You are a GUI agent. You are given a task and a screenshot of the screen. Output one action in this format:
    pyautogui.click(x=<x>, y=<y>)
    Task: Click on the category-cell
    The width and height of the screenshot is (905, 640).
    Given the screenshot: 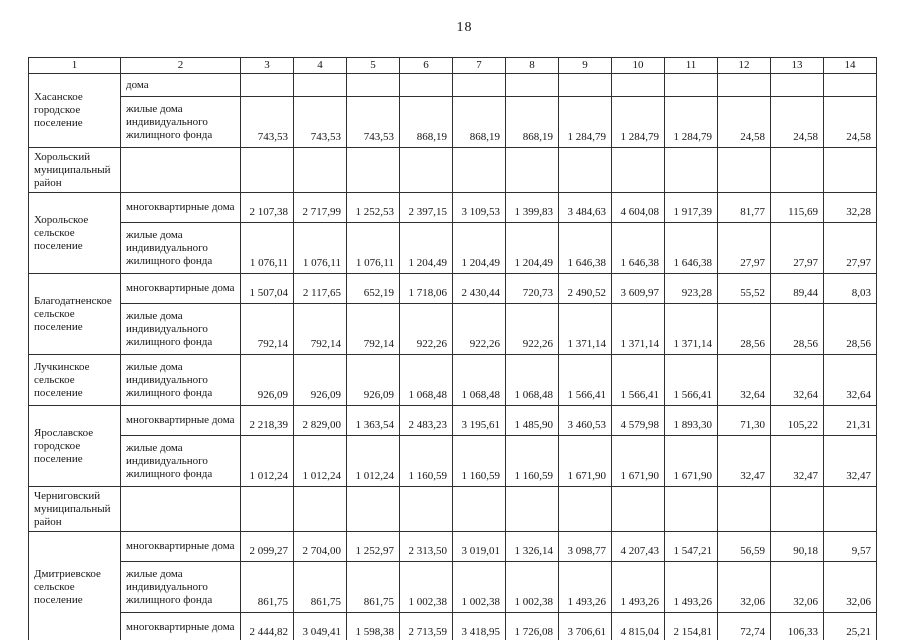 What is the action you would take?
    pyautogui.click(x=180, y=509)
    